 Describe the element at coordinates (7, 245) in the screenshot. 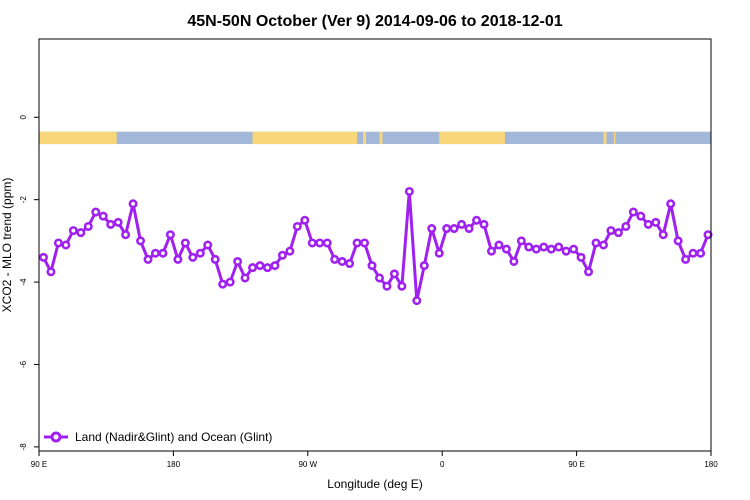

I see `y-axis-label: XCO2 - MLO trend (ppm)` at that location.